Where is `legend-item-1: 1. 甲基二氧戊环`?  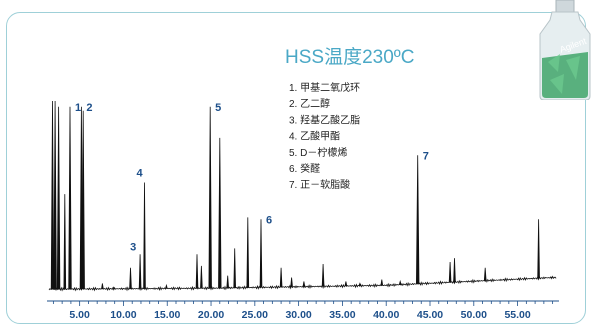
legend-item-1: 1. 甲基二氧戊环 is located at coordinates (324, 87).